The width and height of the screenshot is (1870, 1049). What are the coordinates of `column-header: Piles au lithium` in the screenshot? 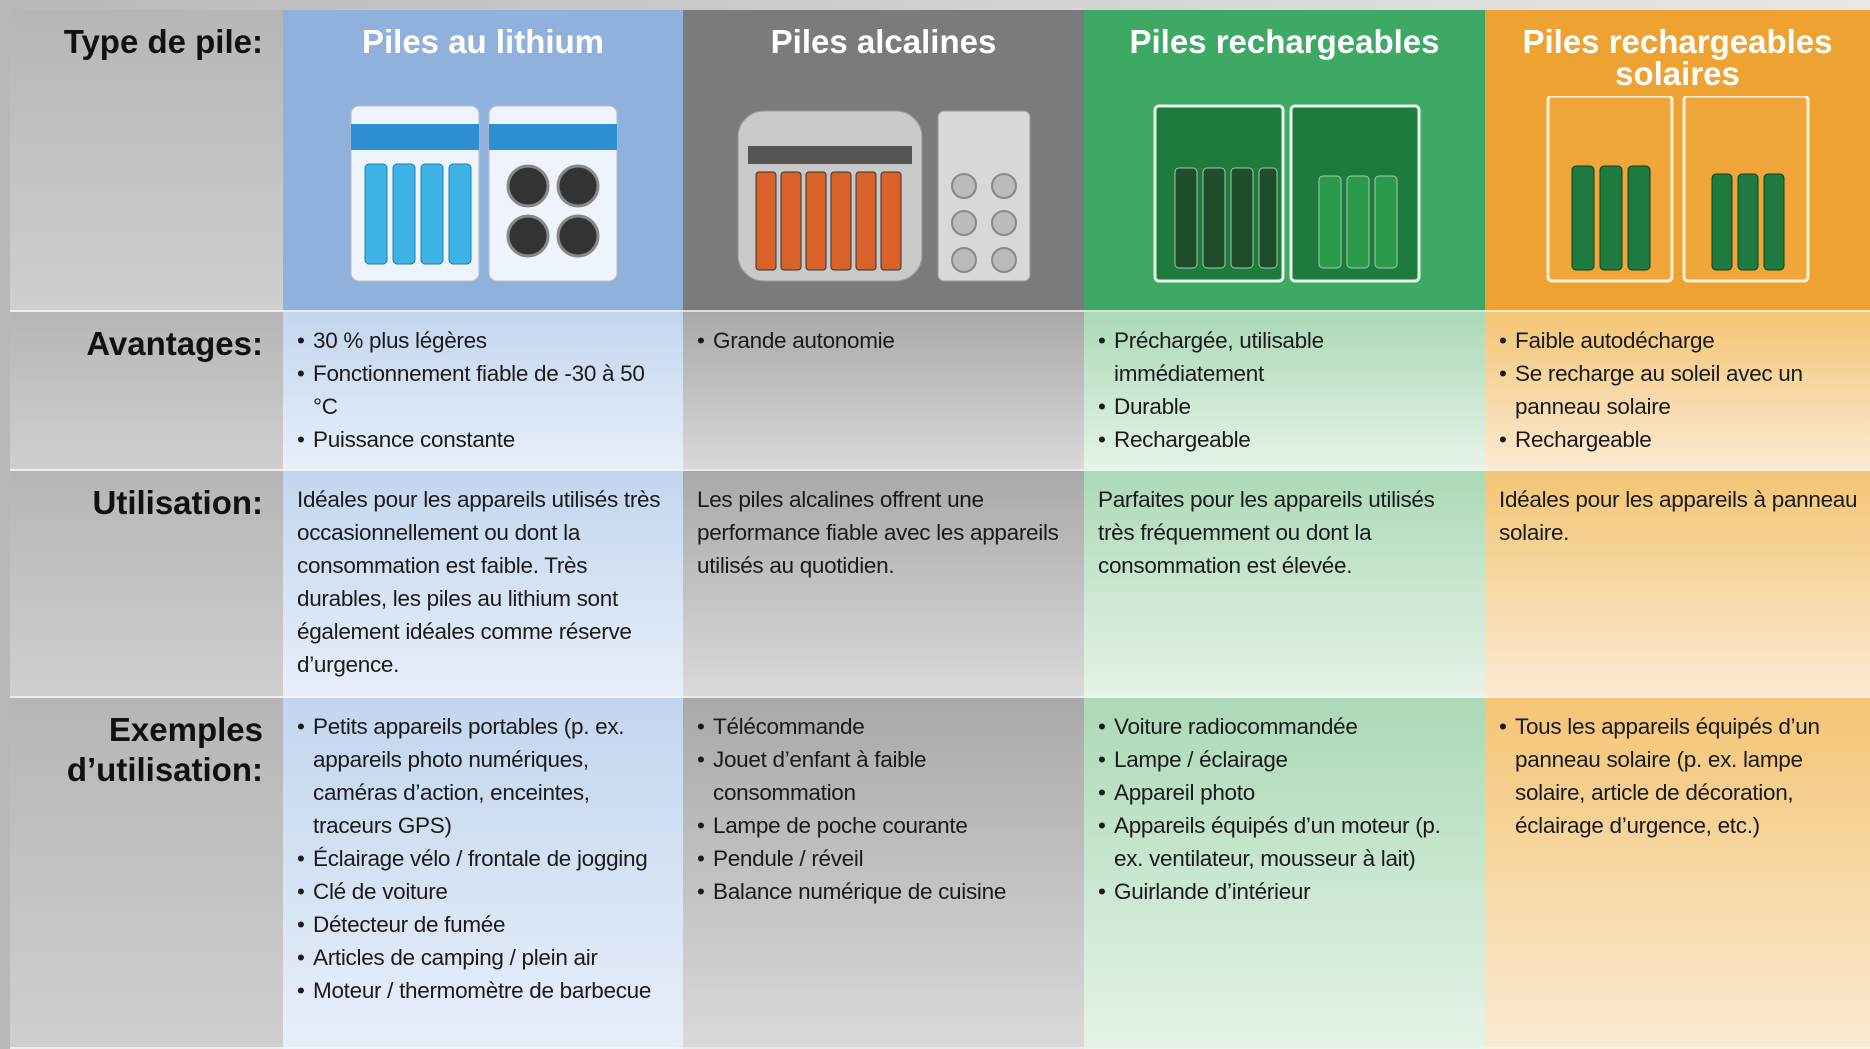 It's located at (483, 161).